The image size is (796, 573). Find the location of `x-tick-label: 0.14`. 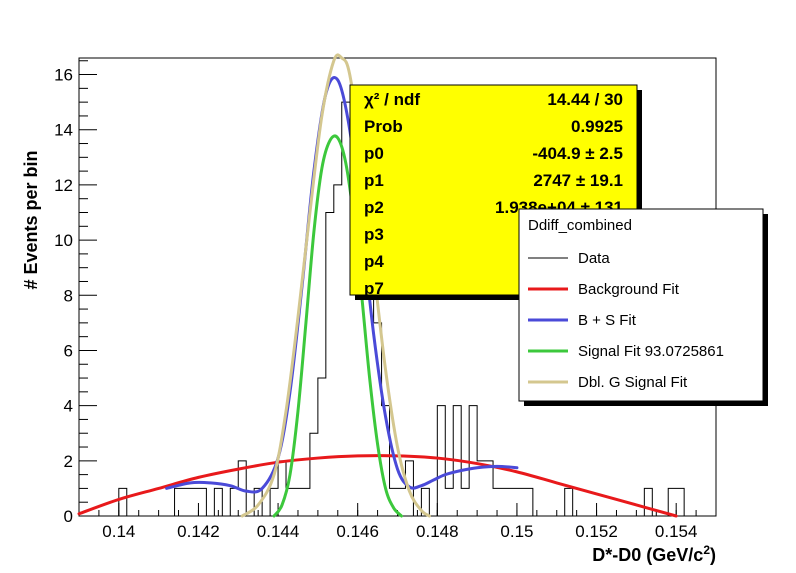

x-tick-label: 0.14 is located at coordinates (118, 531).